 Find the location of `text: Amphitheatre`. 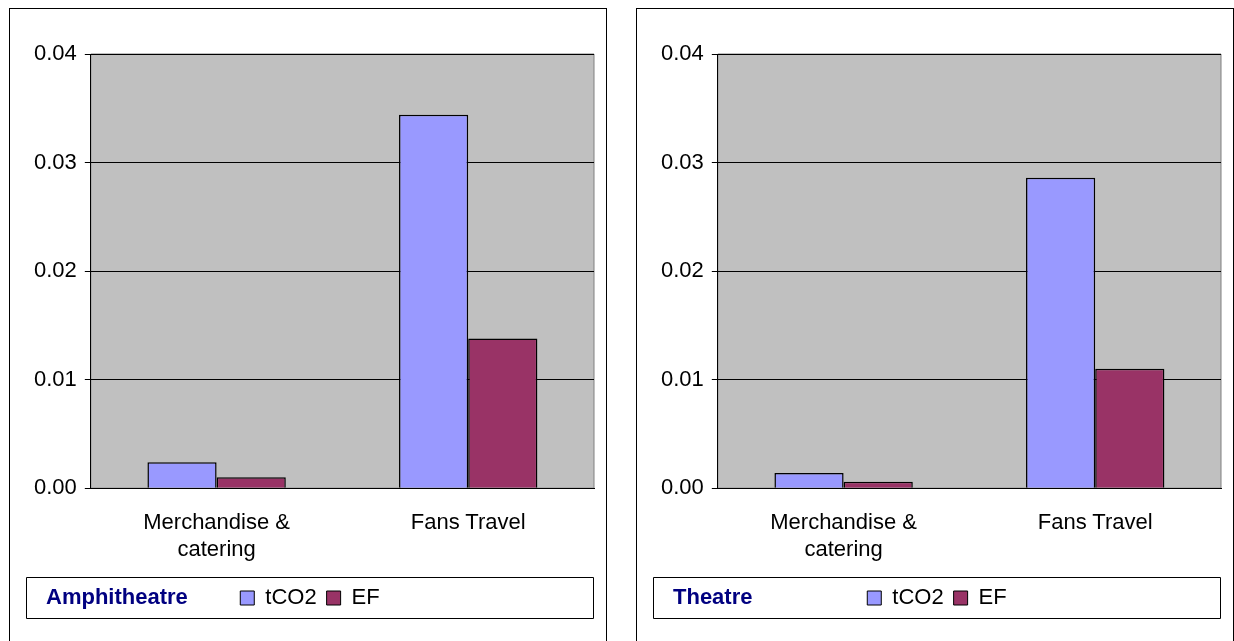

text: Amphitheatre is located at coordinates (117, 597).